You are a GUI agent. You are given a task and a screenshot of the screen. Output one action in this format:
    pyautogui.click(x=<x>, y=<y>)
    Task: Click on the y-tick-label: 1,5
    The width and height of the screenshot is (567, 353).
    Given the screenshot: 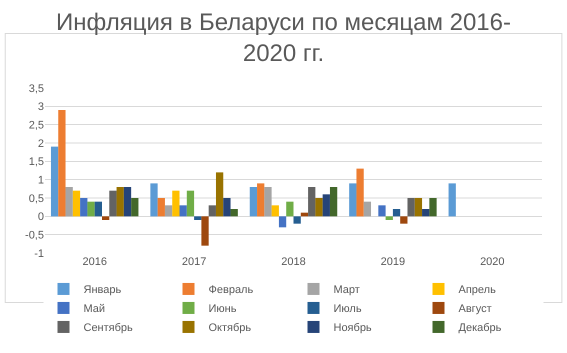 What is the action you would take?
    pyautogui.click(x=36, y=162)
    